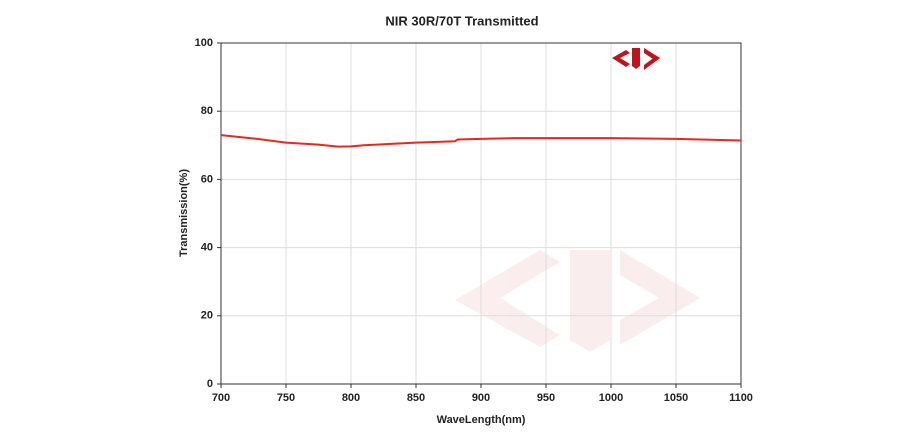  I want to click on x-tick-label: 1050, so click(676, 398).